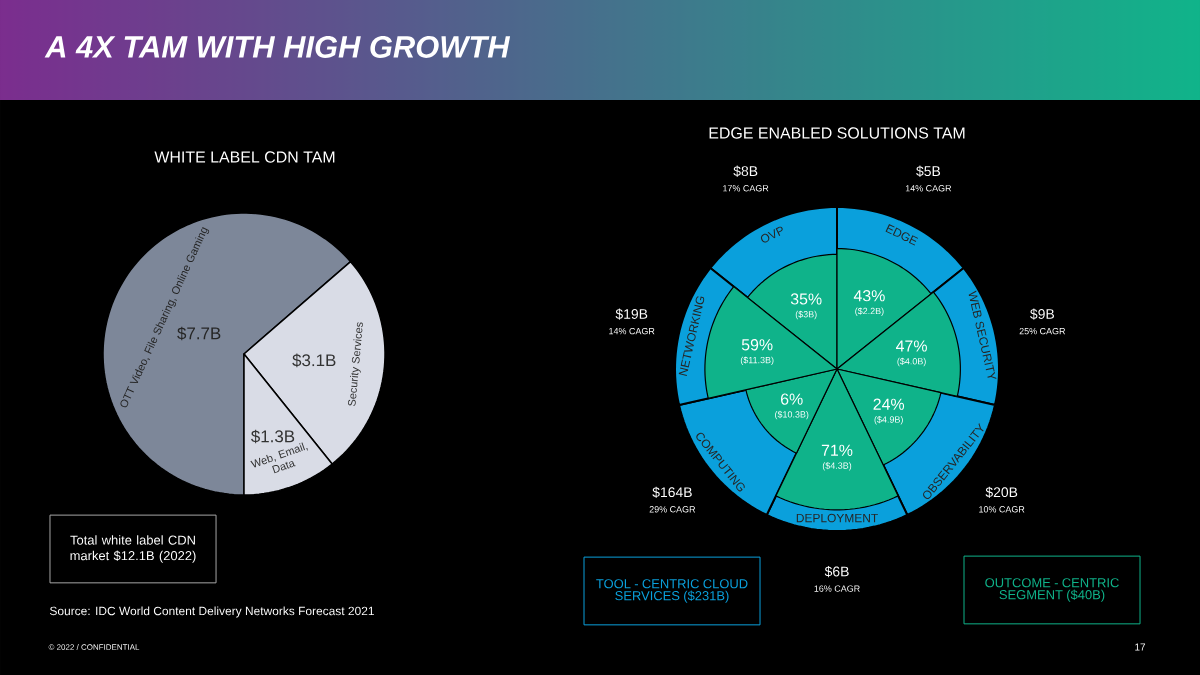  What do you see at coordinates (757, 361) in the screenshot?
I see `data-label: ($11.3B)` at bounding box center [757, 361].